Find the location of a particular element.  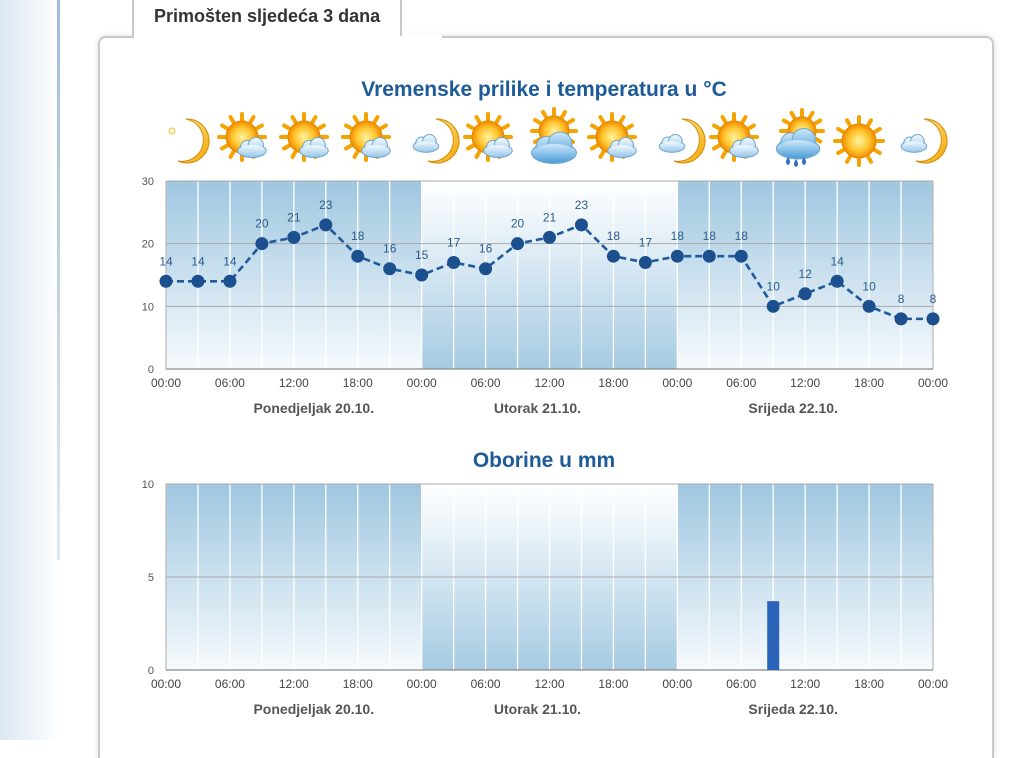

y-tick-label: 20 is located at coordinates (148, 245).